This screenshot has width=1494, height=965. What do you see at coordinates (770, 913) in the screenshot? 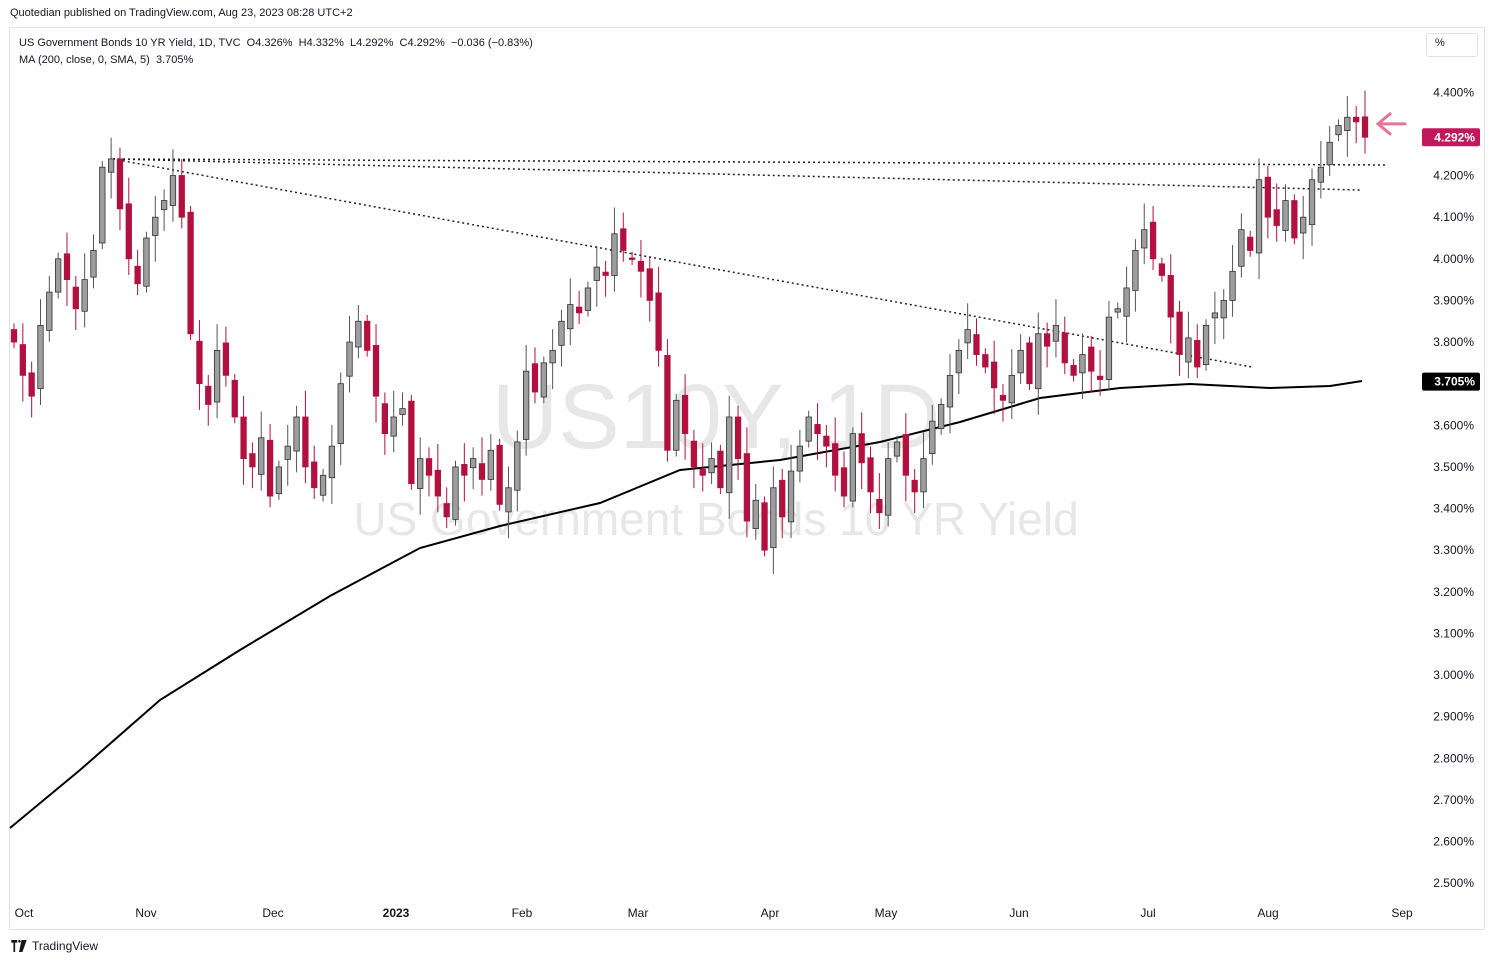
I see `x-tick-label: Apr` at bounding box center [770, 913].